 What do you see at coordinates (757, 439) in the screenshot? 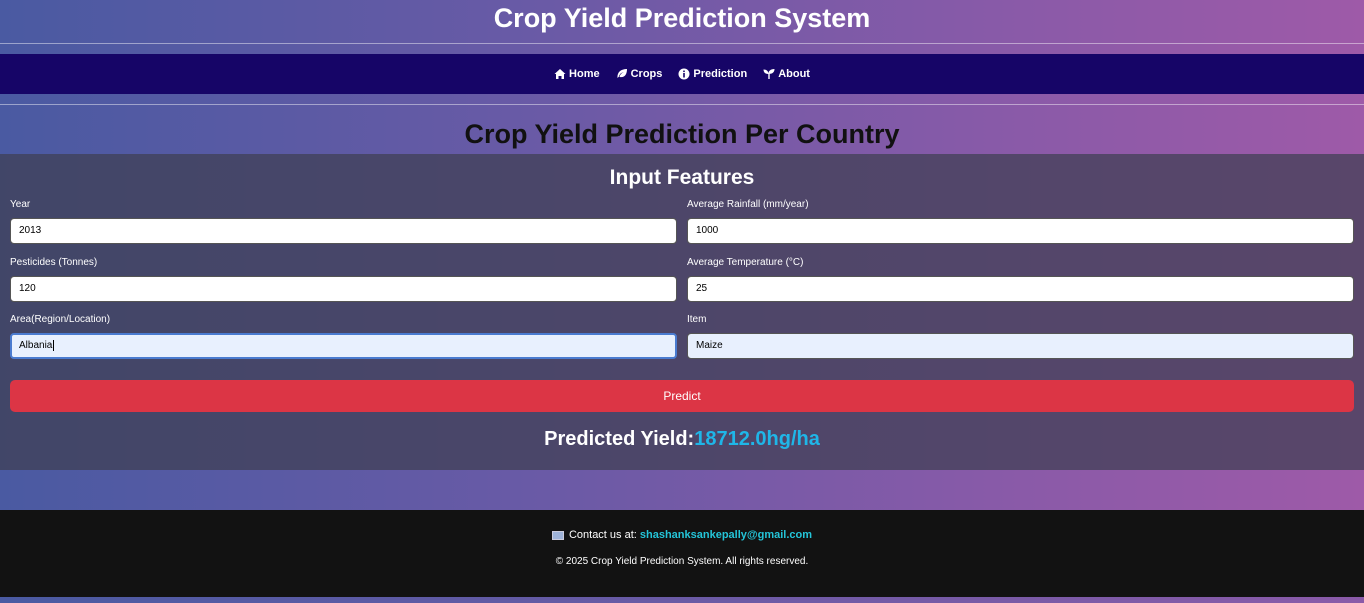
I see `predicted-yield-value: 18712.0hg/ha` at bounding box center [757, 439].